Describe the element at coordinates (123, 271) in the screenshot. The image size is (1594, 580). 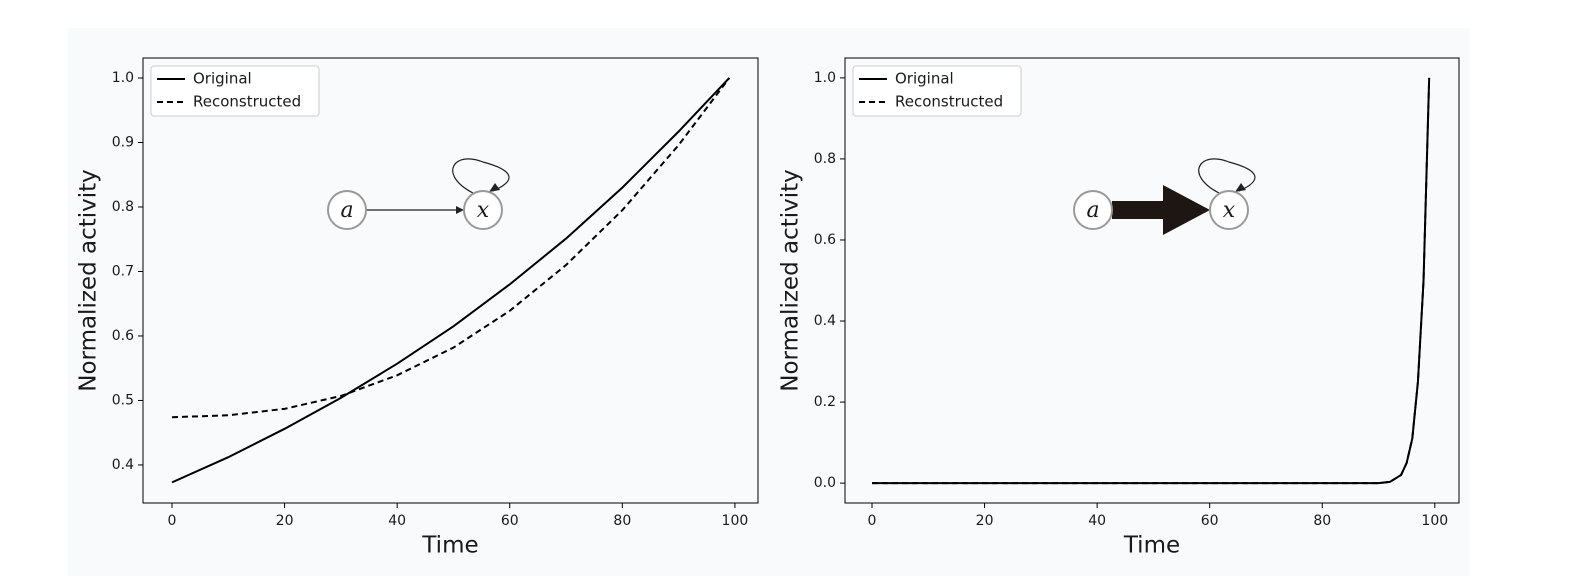
I see `y-tick-label: 0.7` at that location.